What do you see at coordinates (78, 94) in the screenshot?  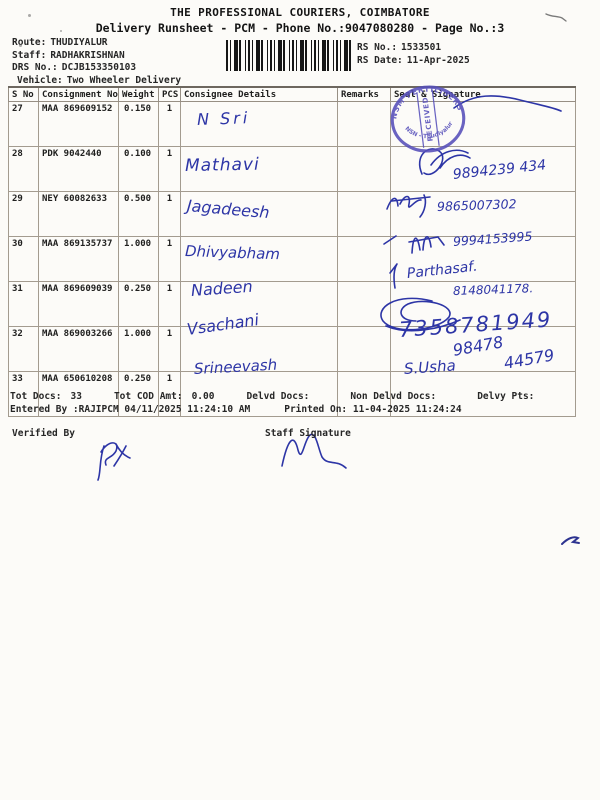 I see `col-consignment: Consignment No` at bounding box center [78, 94].